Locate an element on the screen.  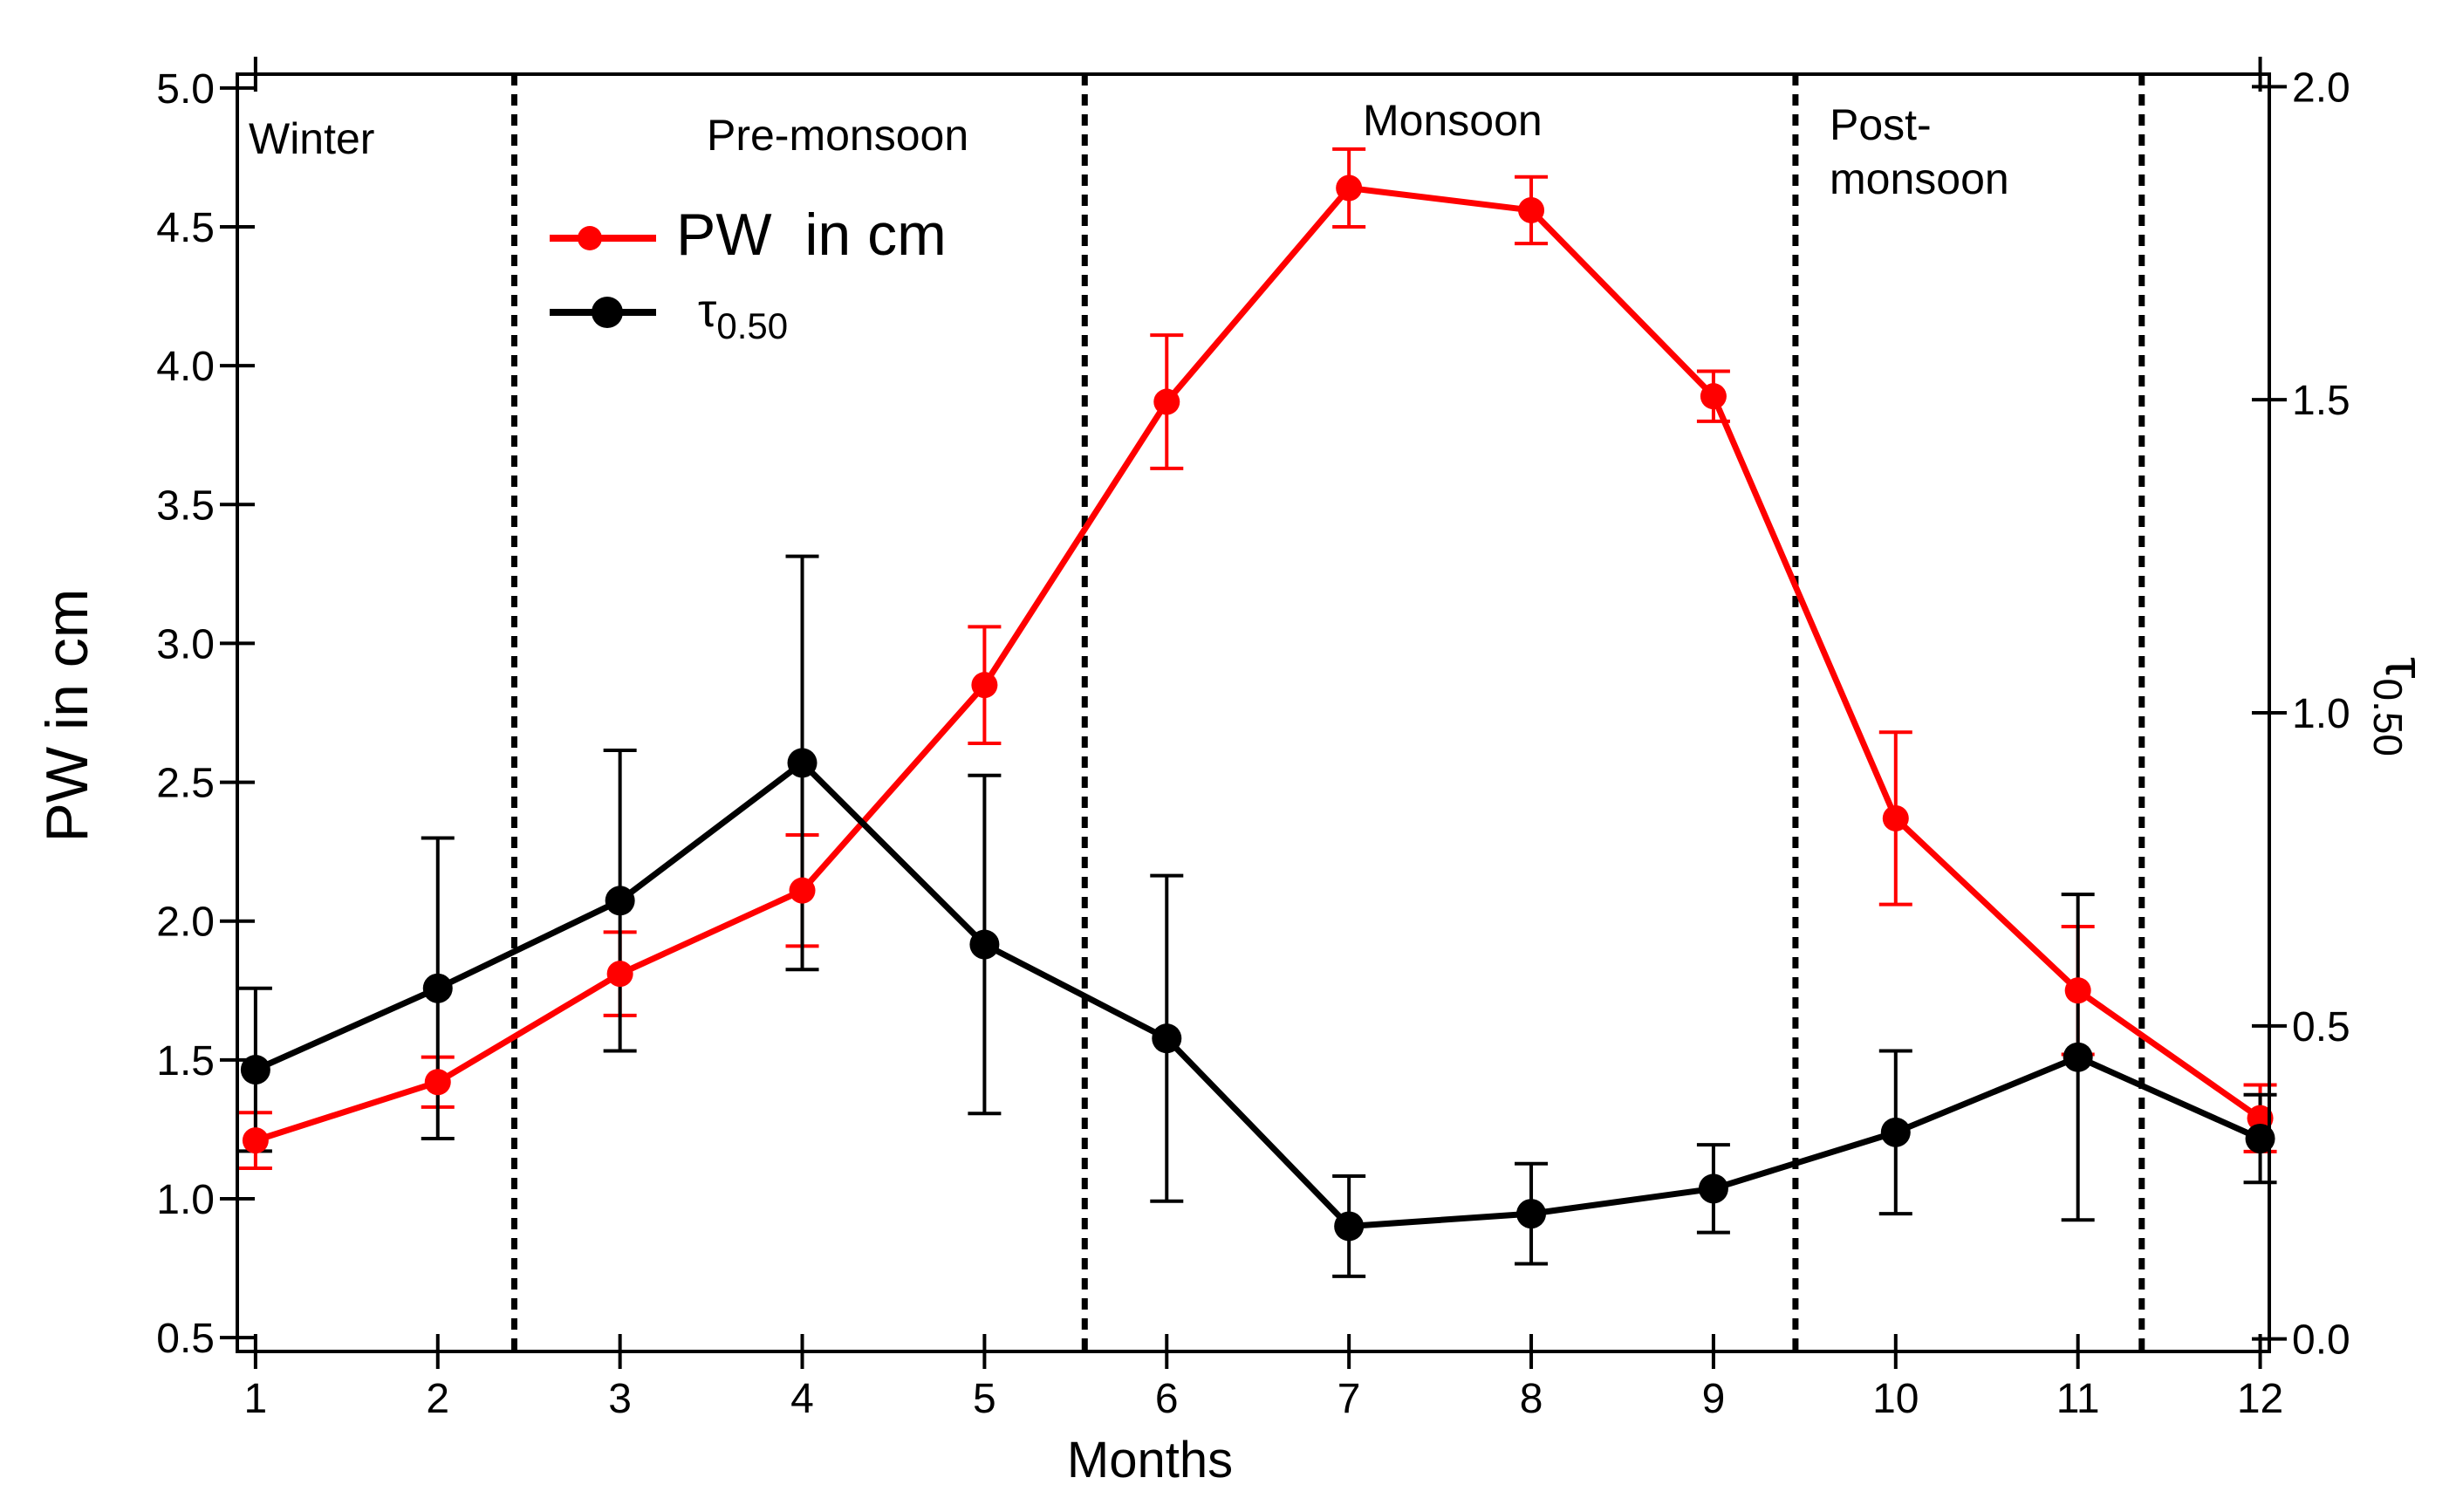
y-tick-label-5.0: 5.0 is located at coordinates (185, 90).